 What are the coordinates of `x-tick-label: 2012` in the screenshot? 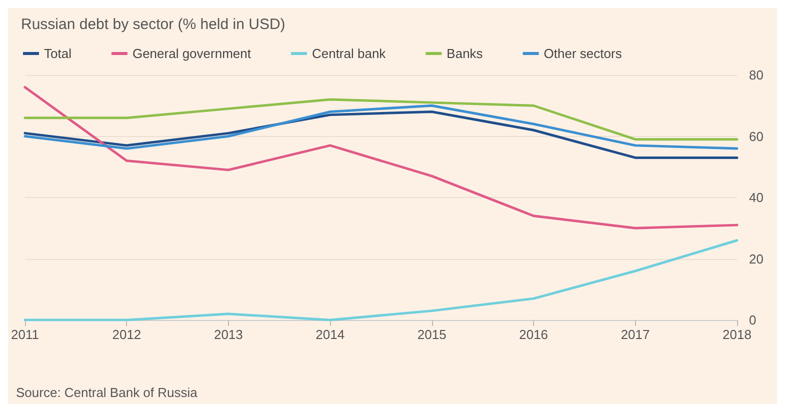 It's located at (127, 334).